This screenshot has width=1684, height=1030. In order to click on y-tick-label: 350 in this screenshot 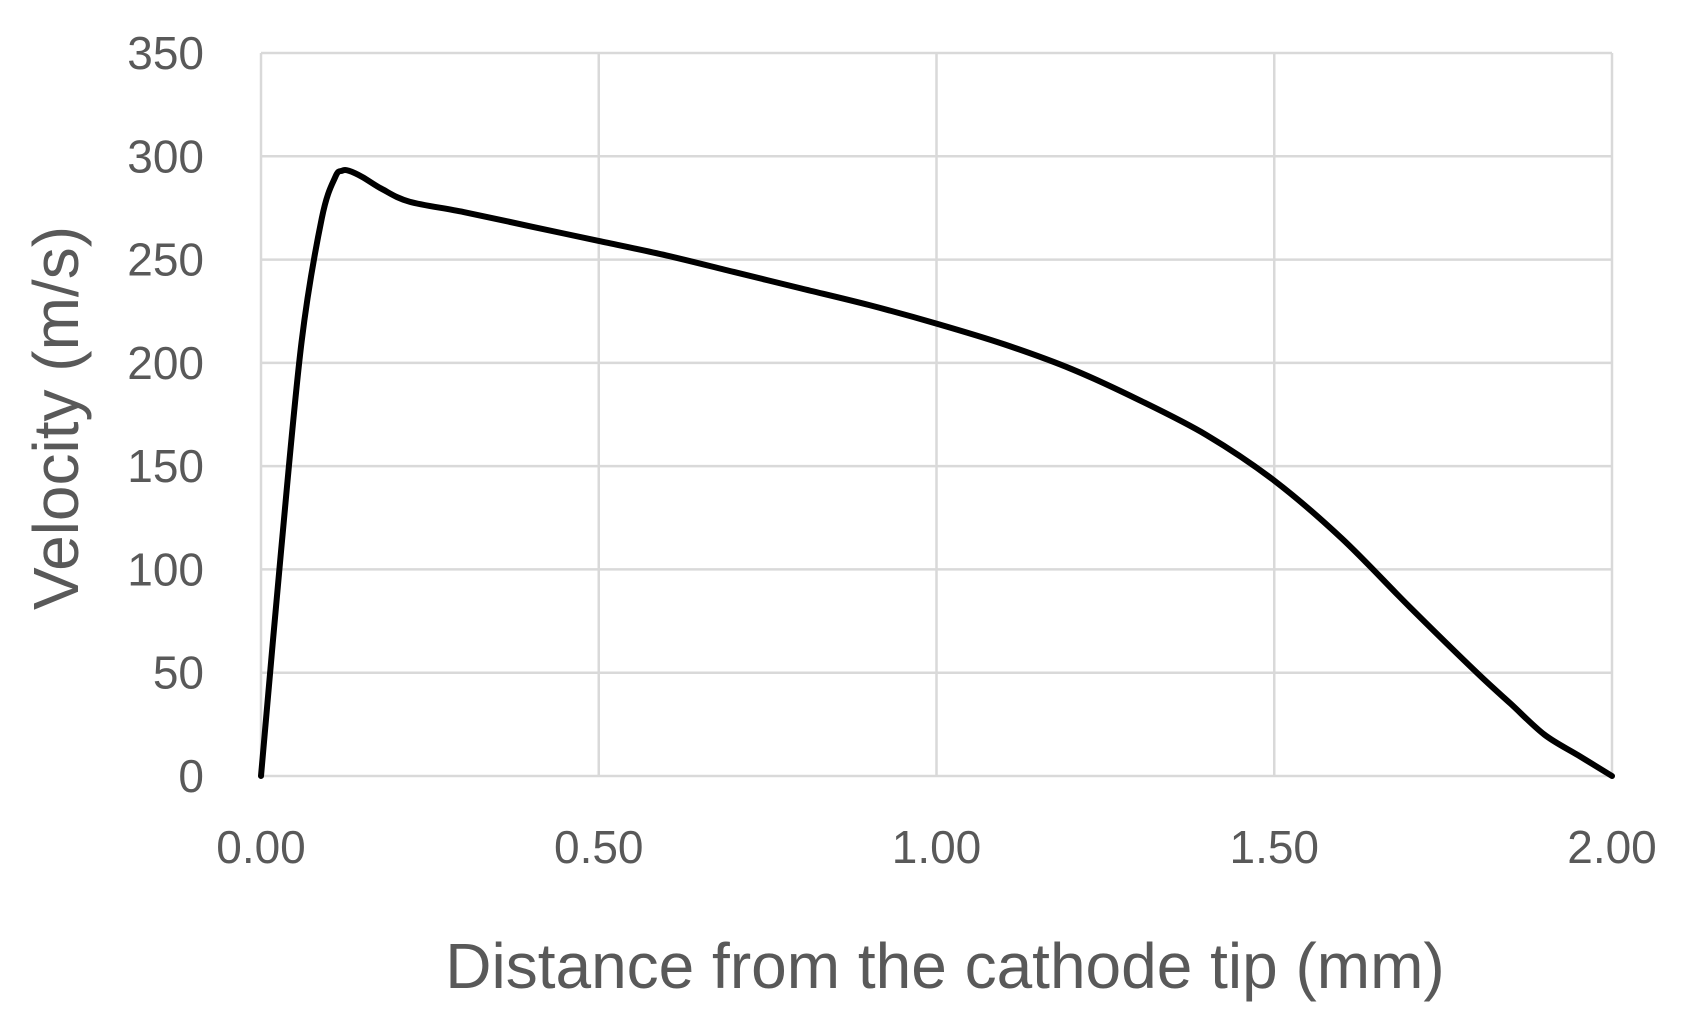, I will do `click(165, 53)`.